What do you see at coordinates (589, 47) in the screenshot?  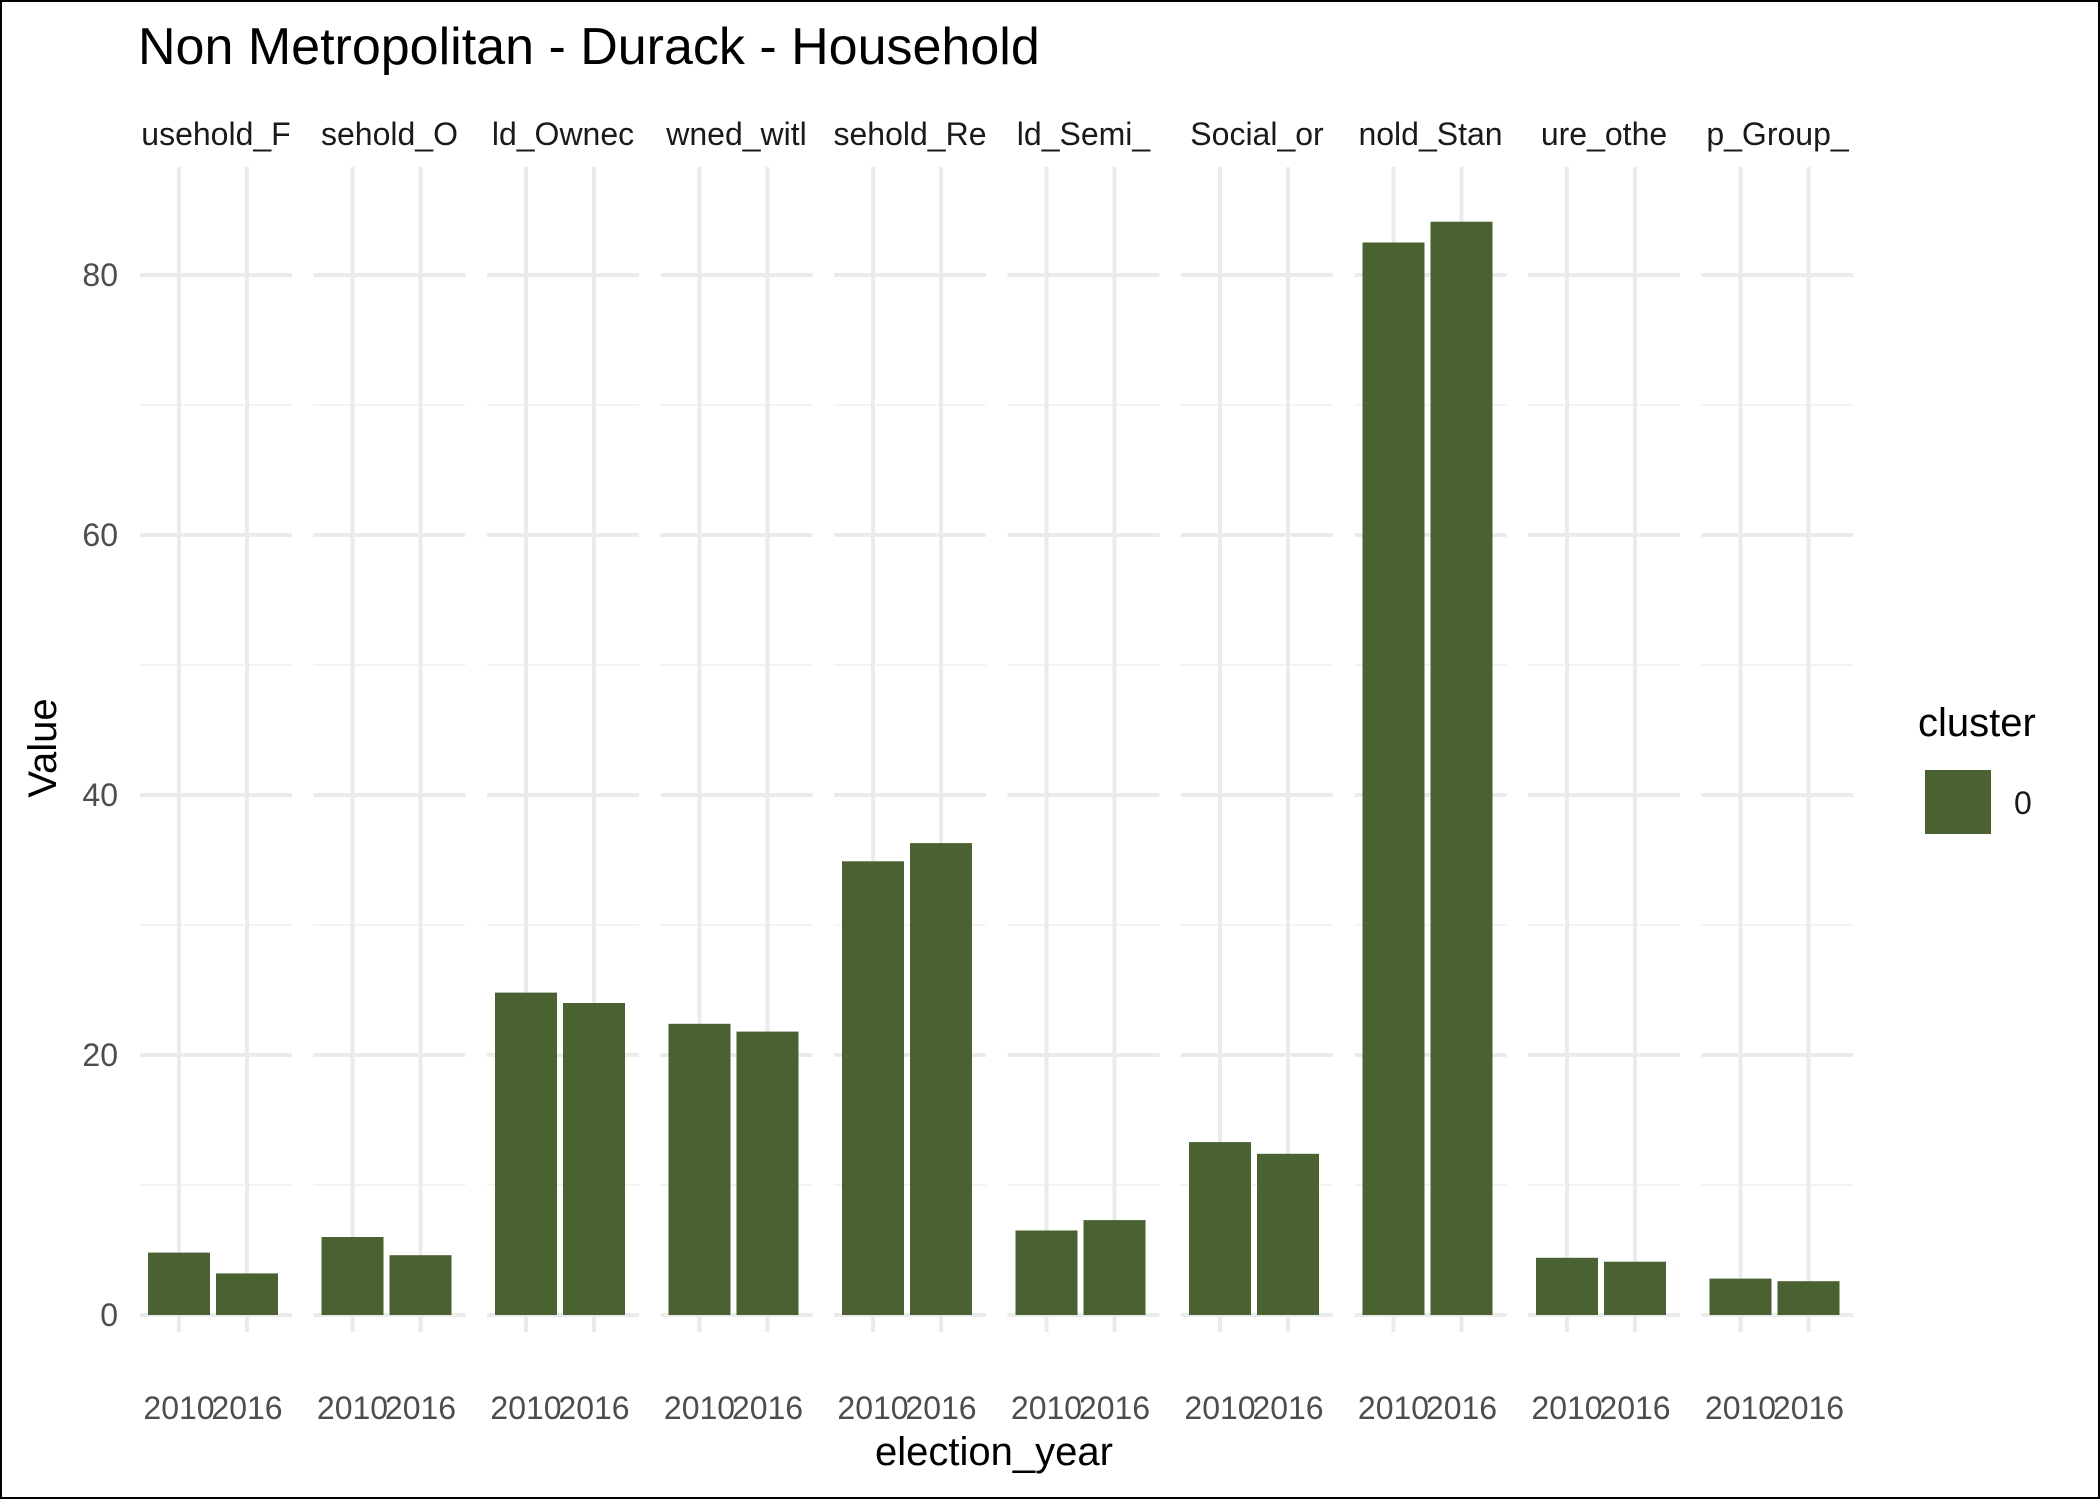 I see `chart-title: Non Metropolitan - Durack - Household` at bounding box center [589, 47].